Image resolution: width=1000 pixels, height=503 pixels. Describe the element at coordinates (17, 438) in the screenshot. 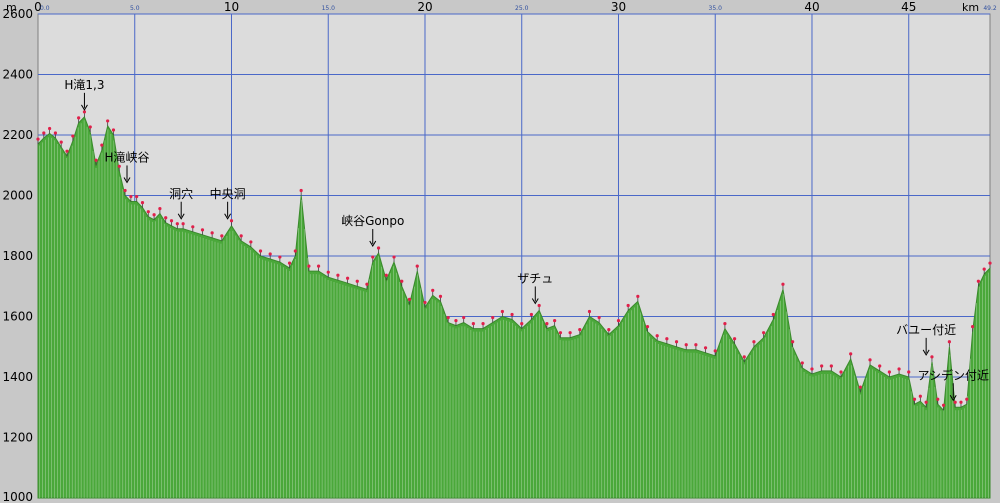

I see `y-tick-label: 1200` at that location.